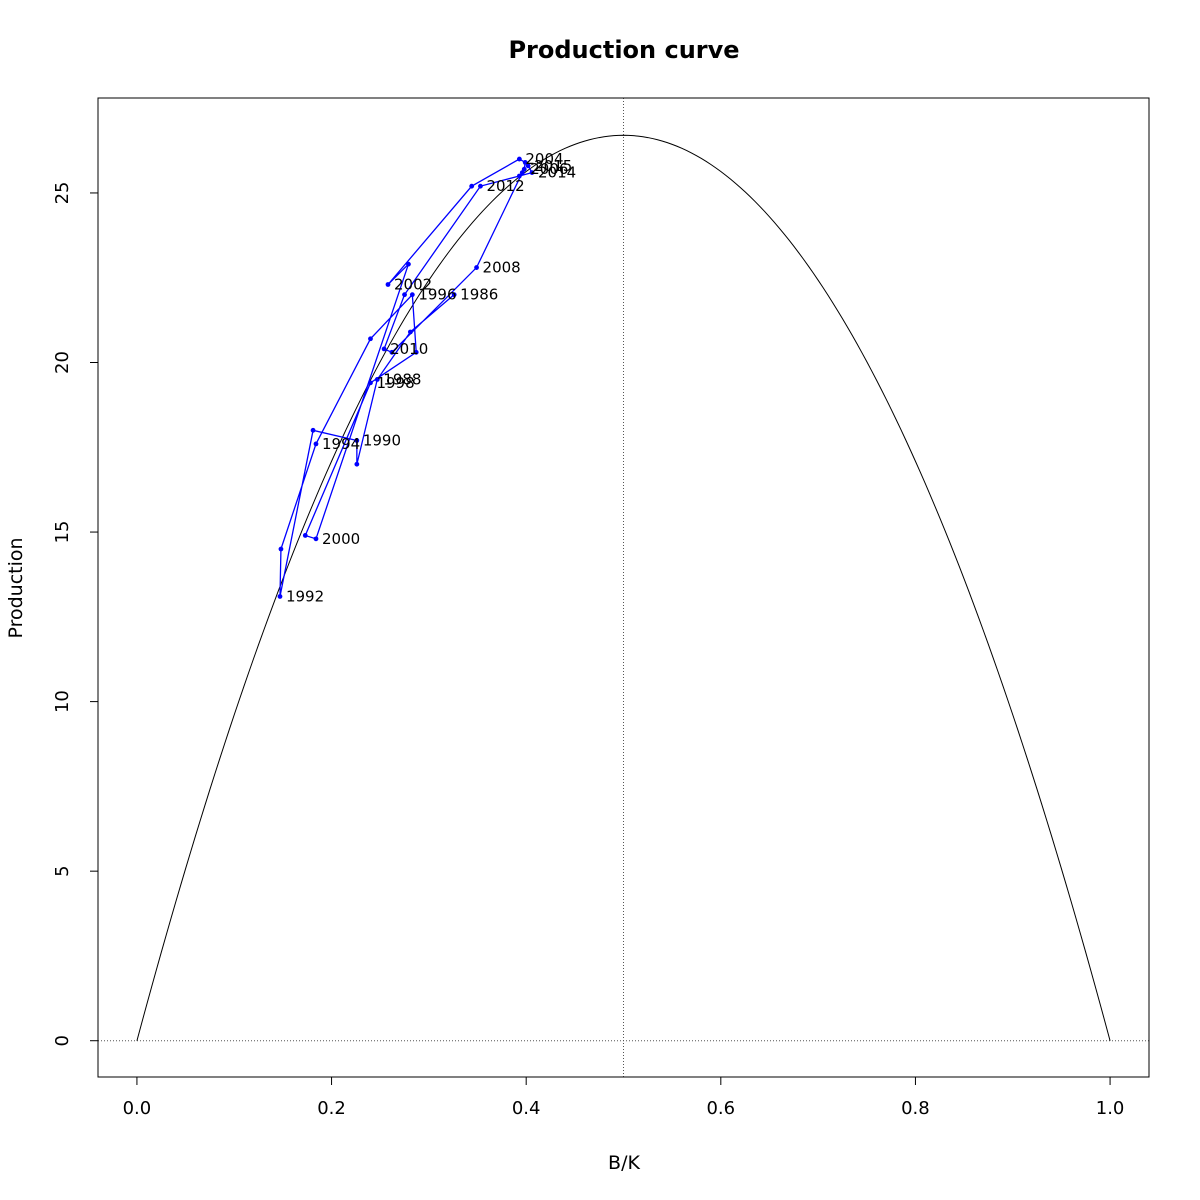 The image size is (1200, 1200). I want to click on x-tick-label: 0.6, so click(720, 1108).